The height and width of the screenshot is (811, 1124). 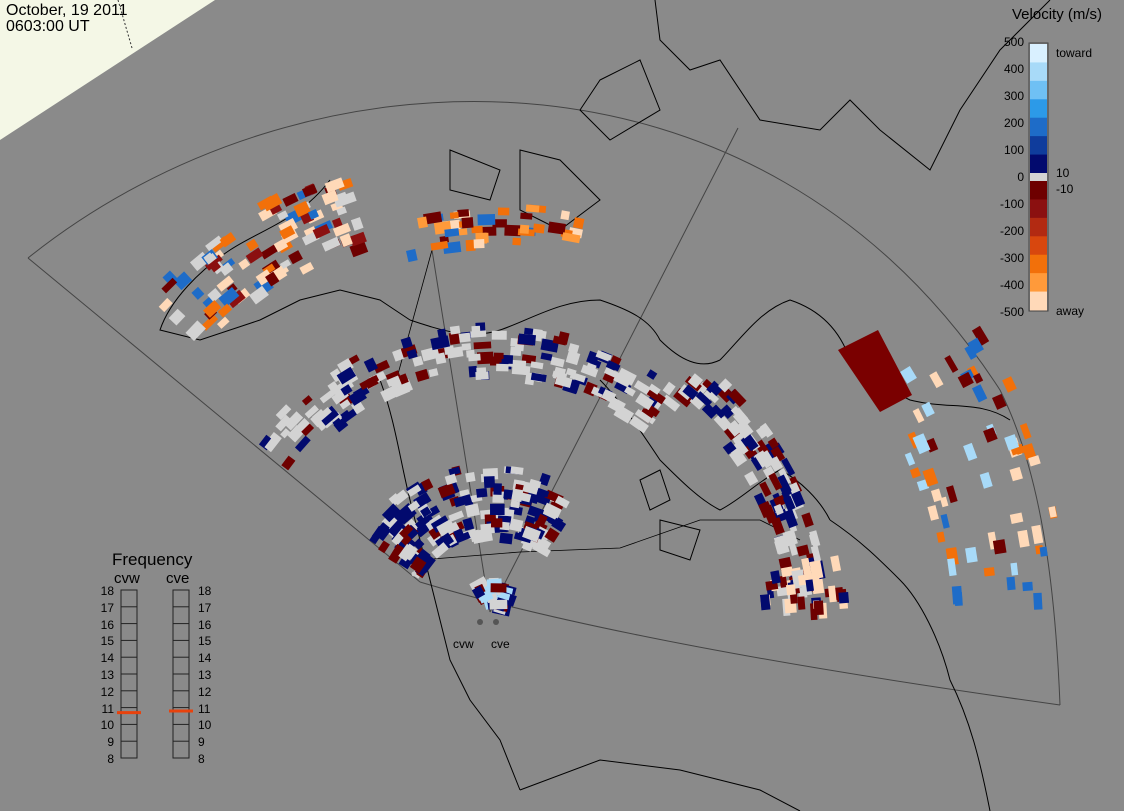 I want to click on frequency-scale-number: 16, so click(x=205, y=624).